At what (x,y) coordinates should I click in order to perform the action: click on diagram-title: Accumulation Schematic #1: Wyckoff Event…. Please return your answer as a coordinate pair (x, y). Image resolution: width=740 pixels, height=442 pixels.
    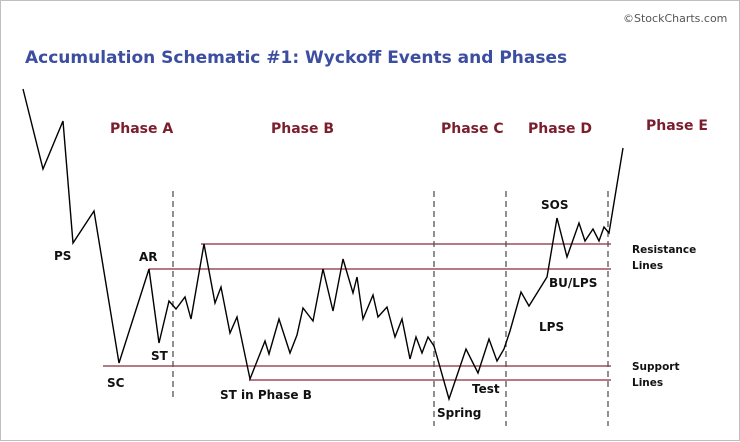
    Looking at the image, I should click on (296, 58).